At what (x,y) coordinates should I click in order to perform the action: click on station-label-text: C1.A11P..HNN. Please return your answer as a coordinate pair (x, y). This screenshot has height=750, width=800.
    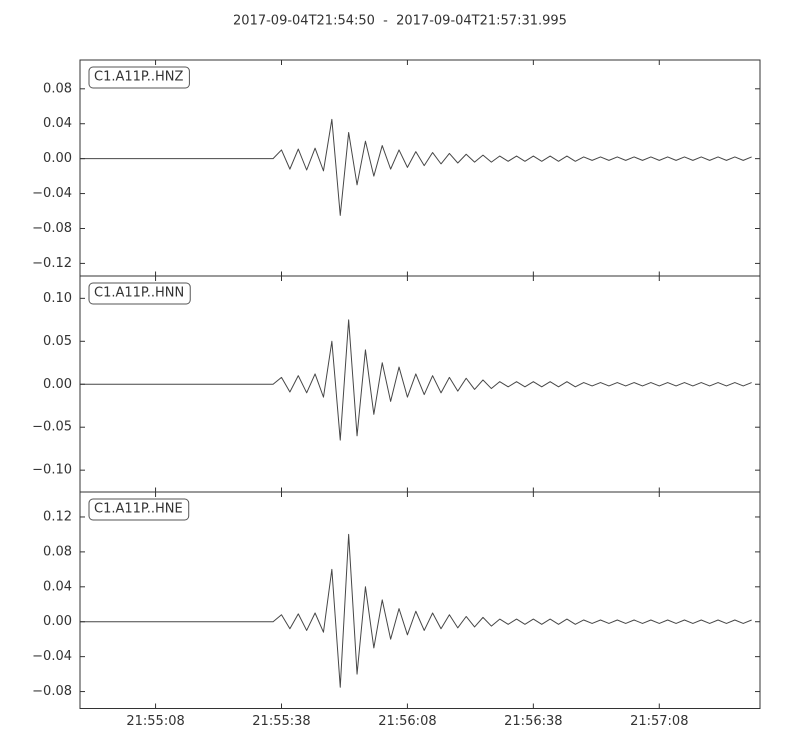
    Looking at the image, I should click on (139, 293).